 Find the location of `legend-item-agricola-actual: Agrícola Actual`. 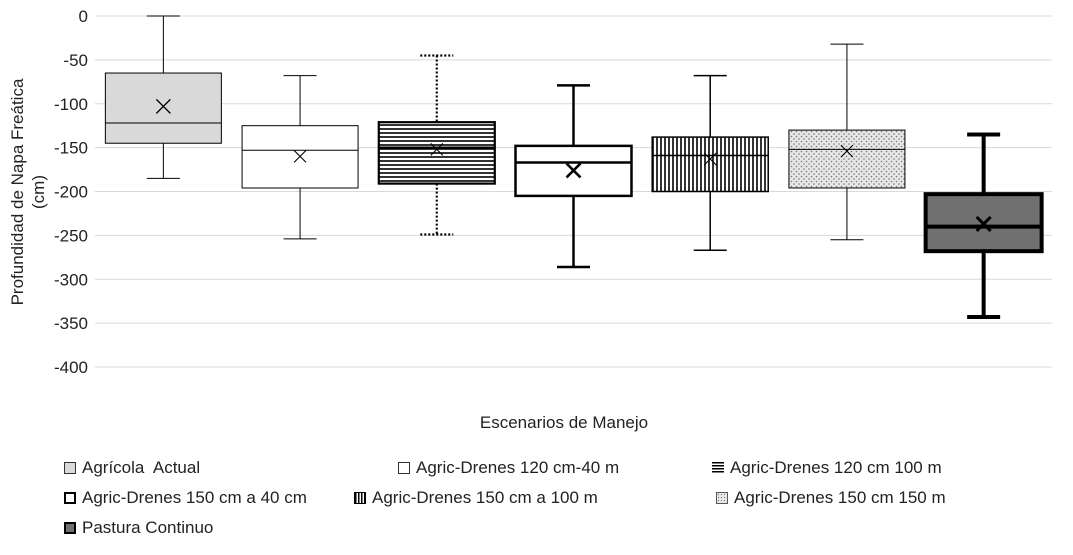

legend-item-agricola-actual: Agrícola Actual is located at coordinates (132, 468).